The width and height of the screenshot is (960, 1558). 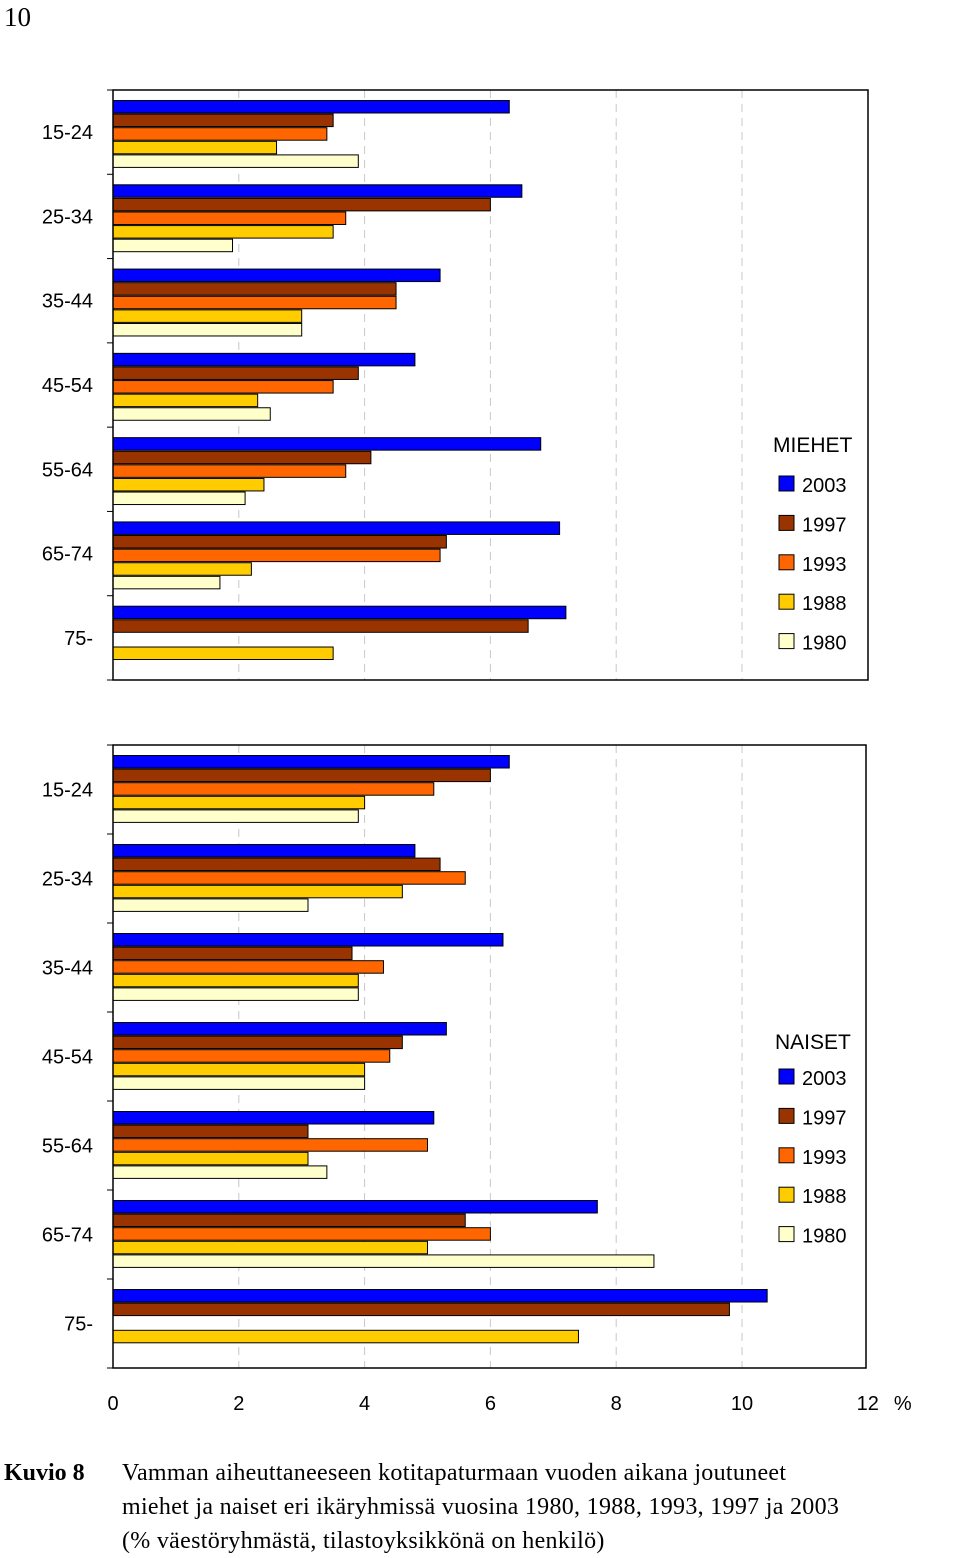 What do you see at coordinates (17, 17) in the screenshot?
I see `page-number: 10` at bounding box center [17, 17].